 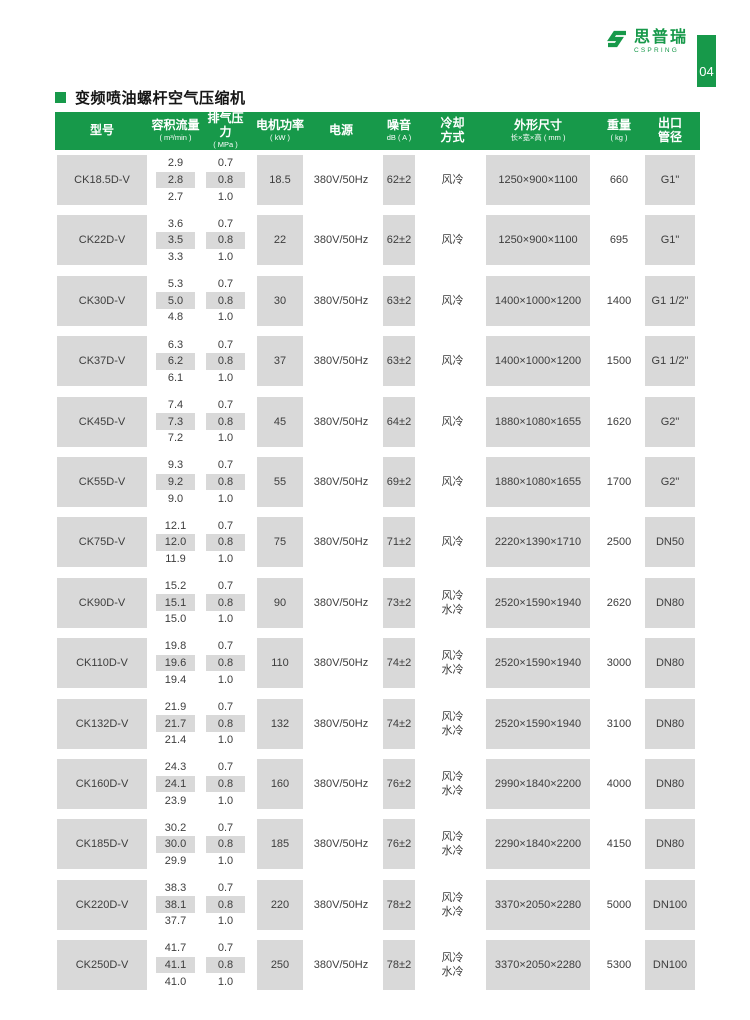 I want to click on dims-value: 2520×1590×1940, so click(x=538, y=663).